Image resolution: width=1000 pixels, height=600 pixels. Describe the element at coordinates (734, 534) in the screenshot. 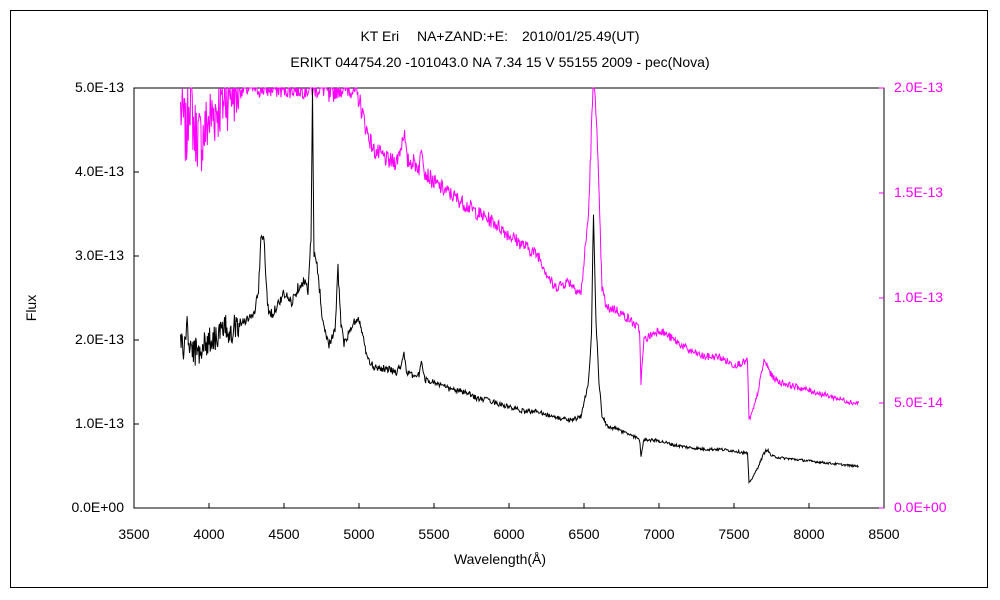

I see `x-tick-label: 7500` at that location.